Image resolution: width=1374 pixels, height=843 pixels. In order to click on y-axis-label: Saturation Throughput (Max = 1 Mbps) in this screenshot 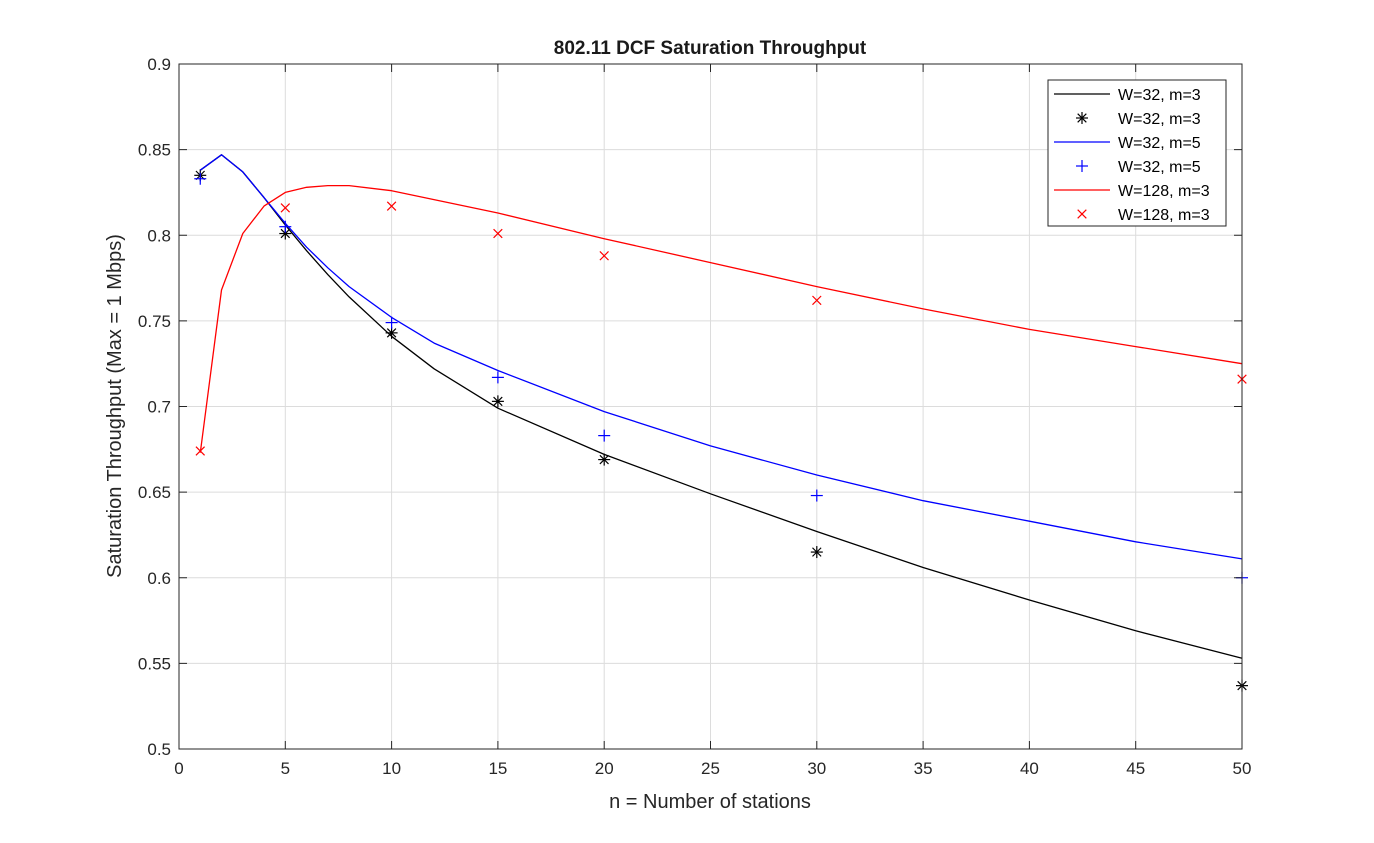, I will do `click(115, 406)`.